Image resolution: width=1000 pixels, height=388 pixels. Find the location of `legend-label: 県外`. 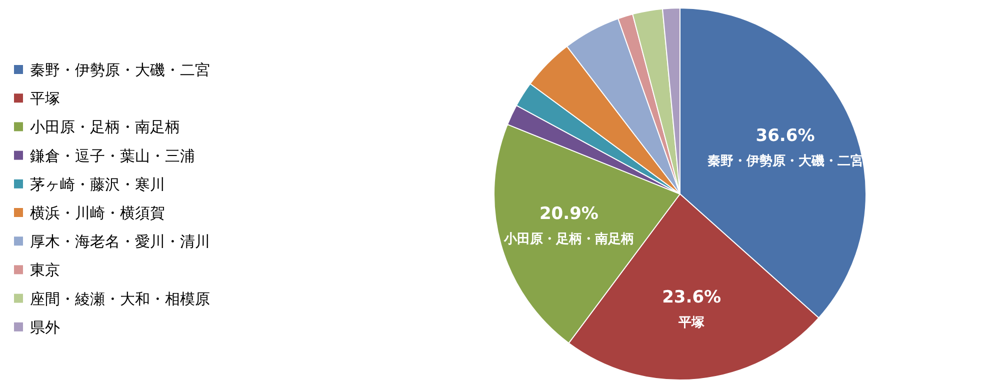

legend-label: 県外 is located at coordinates (45, 327).